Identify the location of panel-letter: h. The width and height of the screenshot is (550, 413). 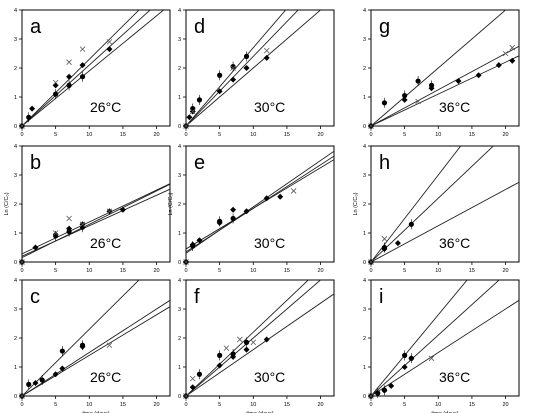
(384, 163).